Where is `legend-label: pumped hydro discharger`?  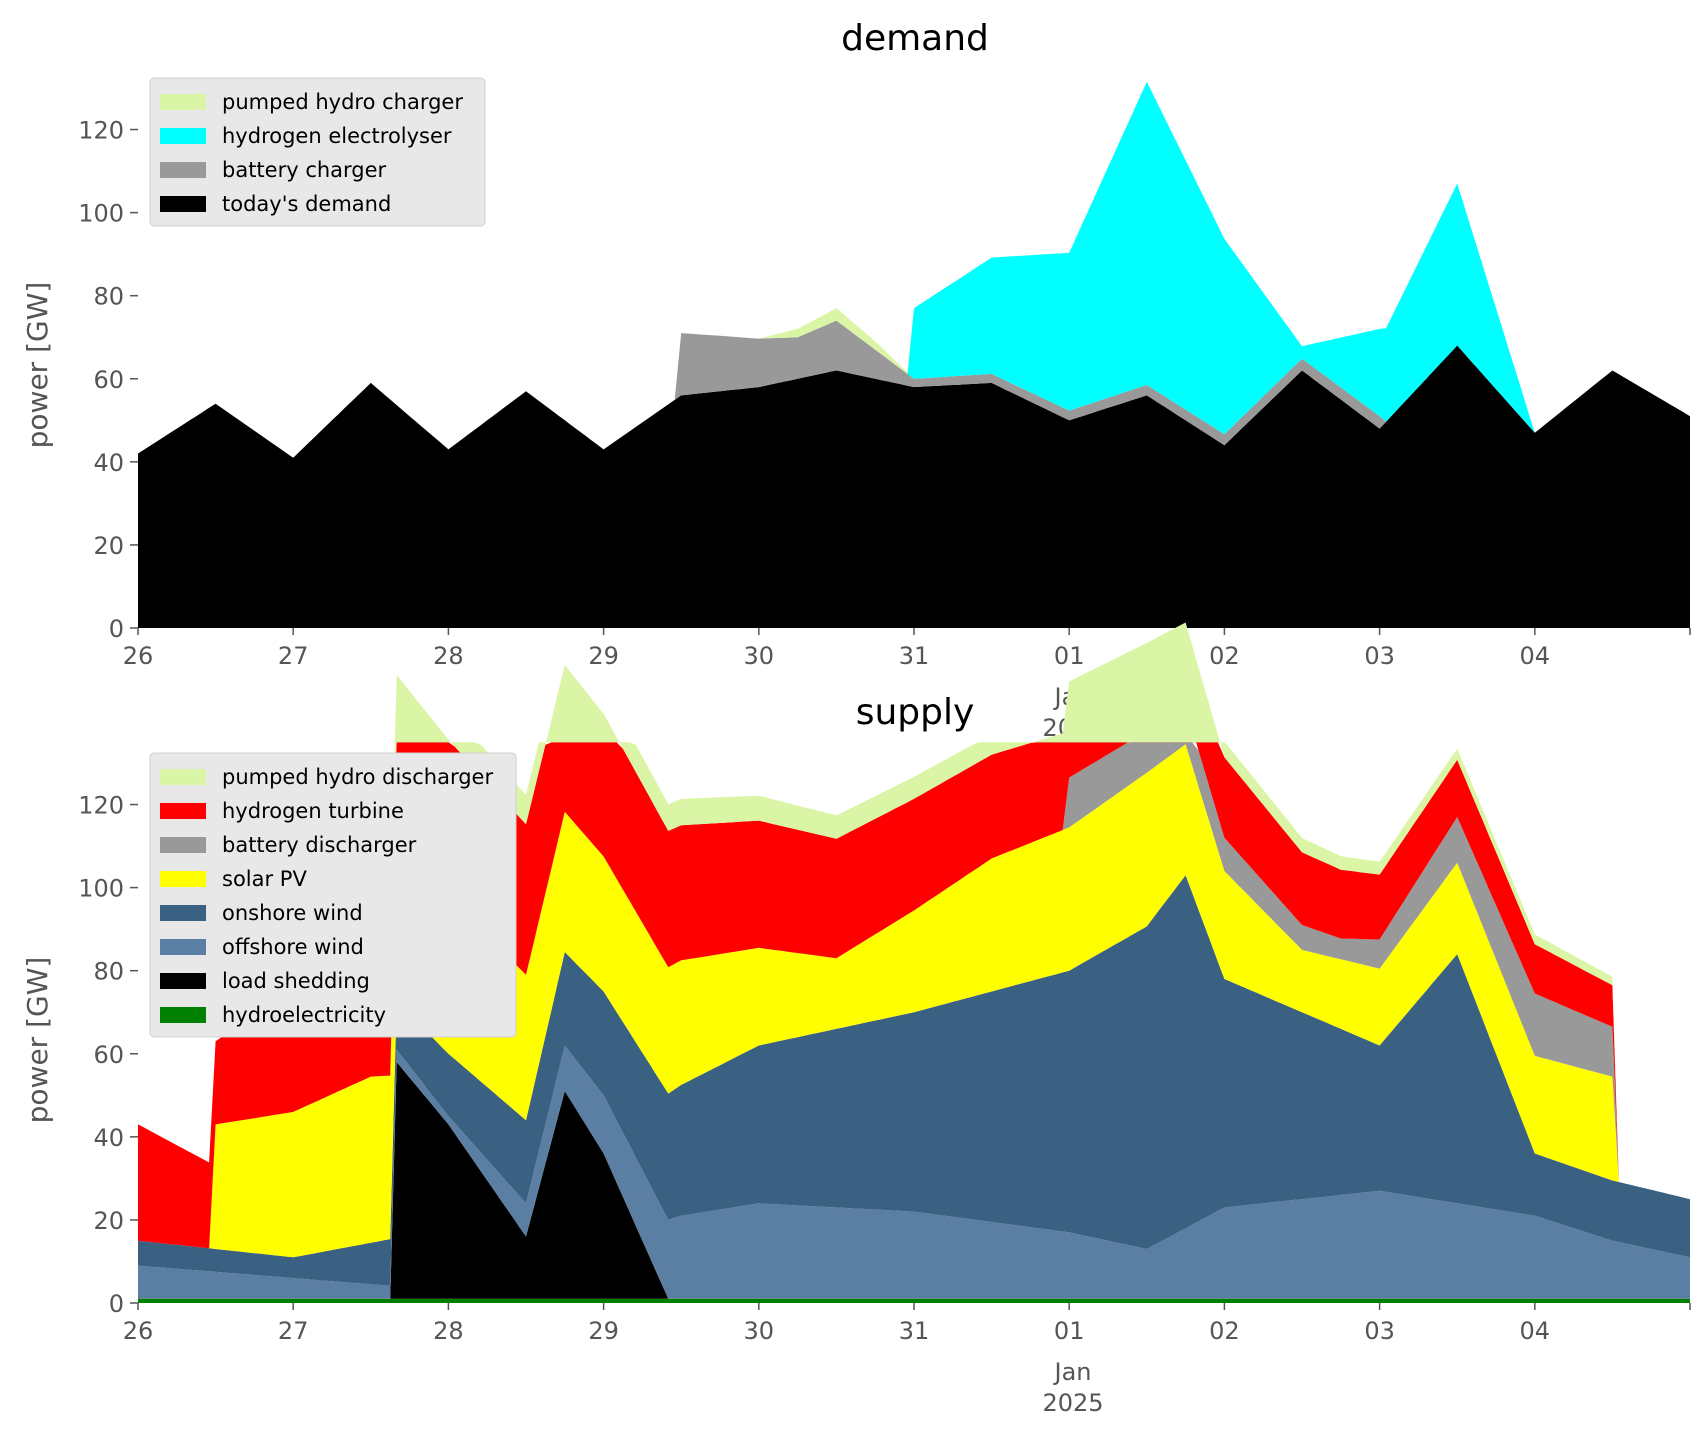
legend-label: pumped hydro discharger is located at coordinates (357, 777).